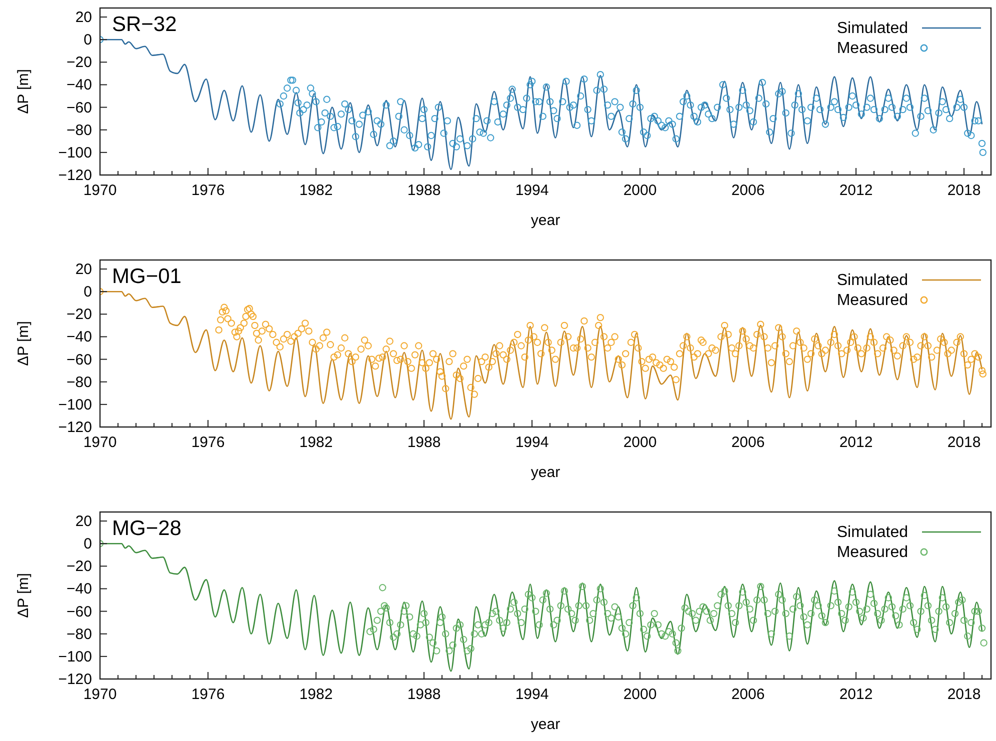 This screenshot has width=996, height=741. I want to click on chart-title: SR−32, so click(144, 24).